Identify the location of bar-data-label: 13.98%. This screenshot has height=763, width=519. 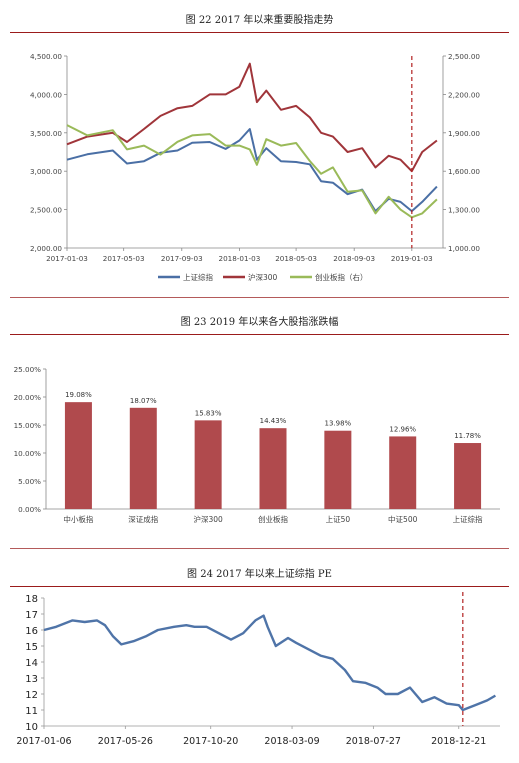
(338, 424).